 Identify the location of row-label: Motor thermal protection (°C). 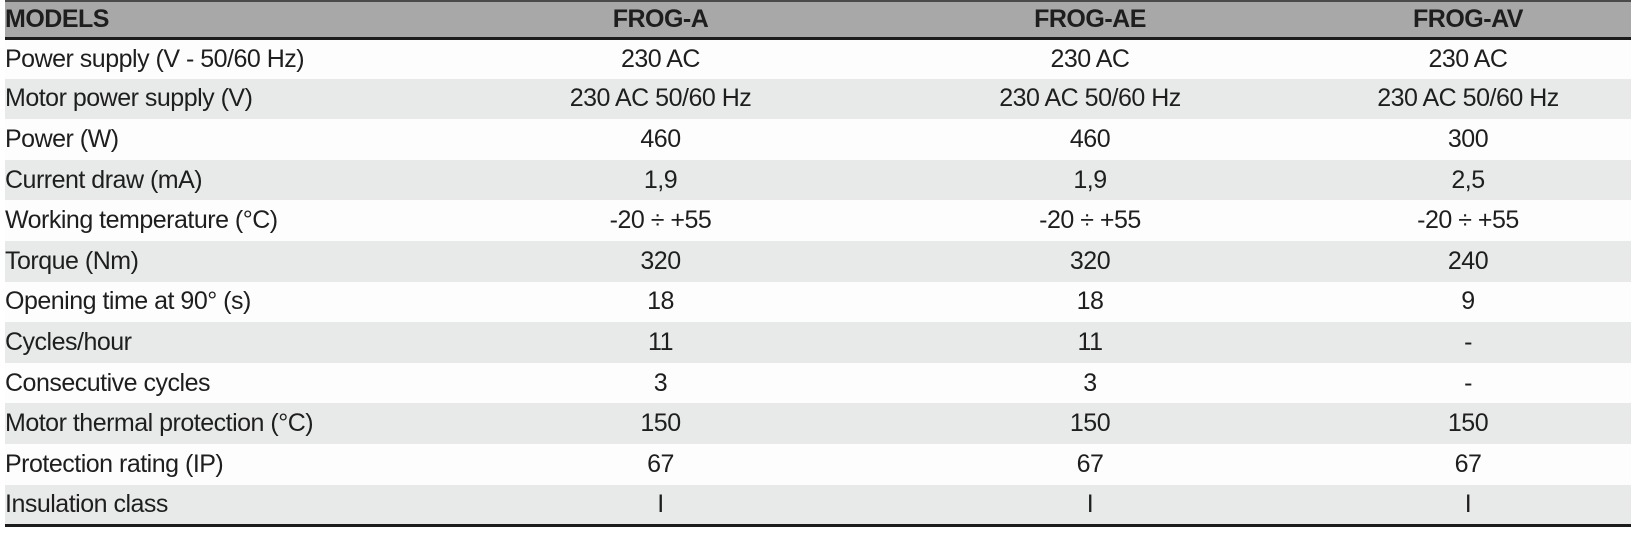
(159, 423).